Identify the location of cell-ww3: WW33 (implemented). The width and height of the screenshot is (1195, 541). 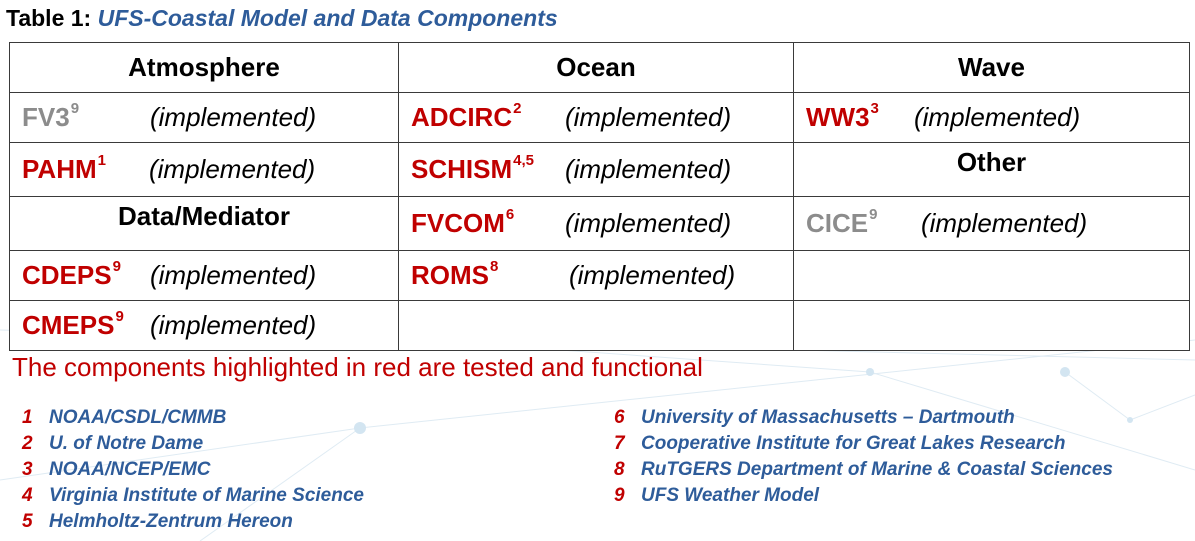
(991, 117).